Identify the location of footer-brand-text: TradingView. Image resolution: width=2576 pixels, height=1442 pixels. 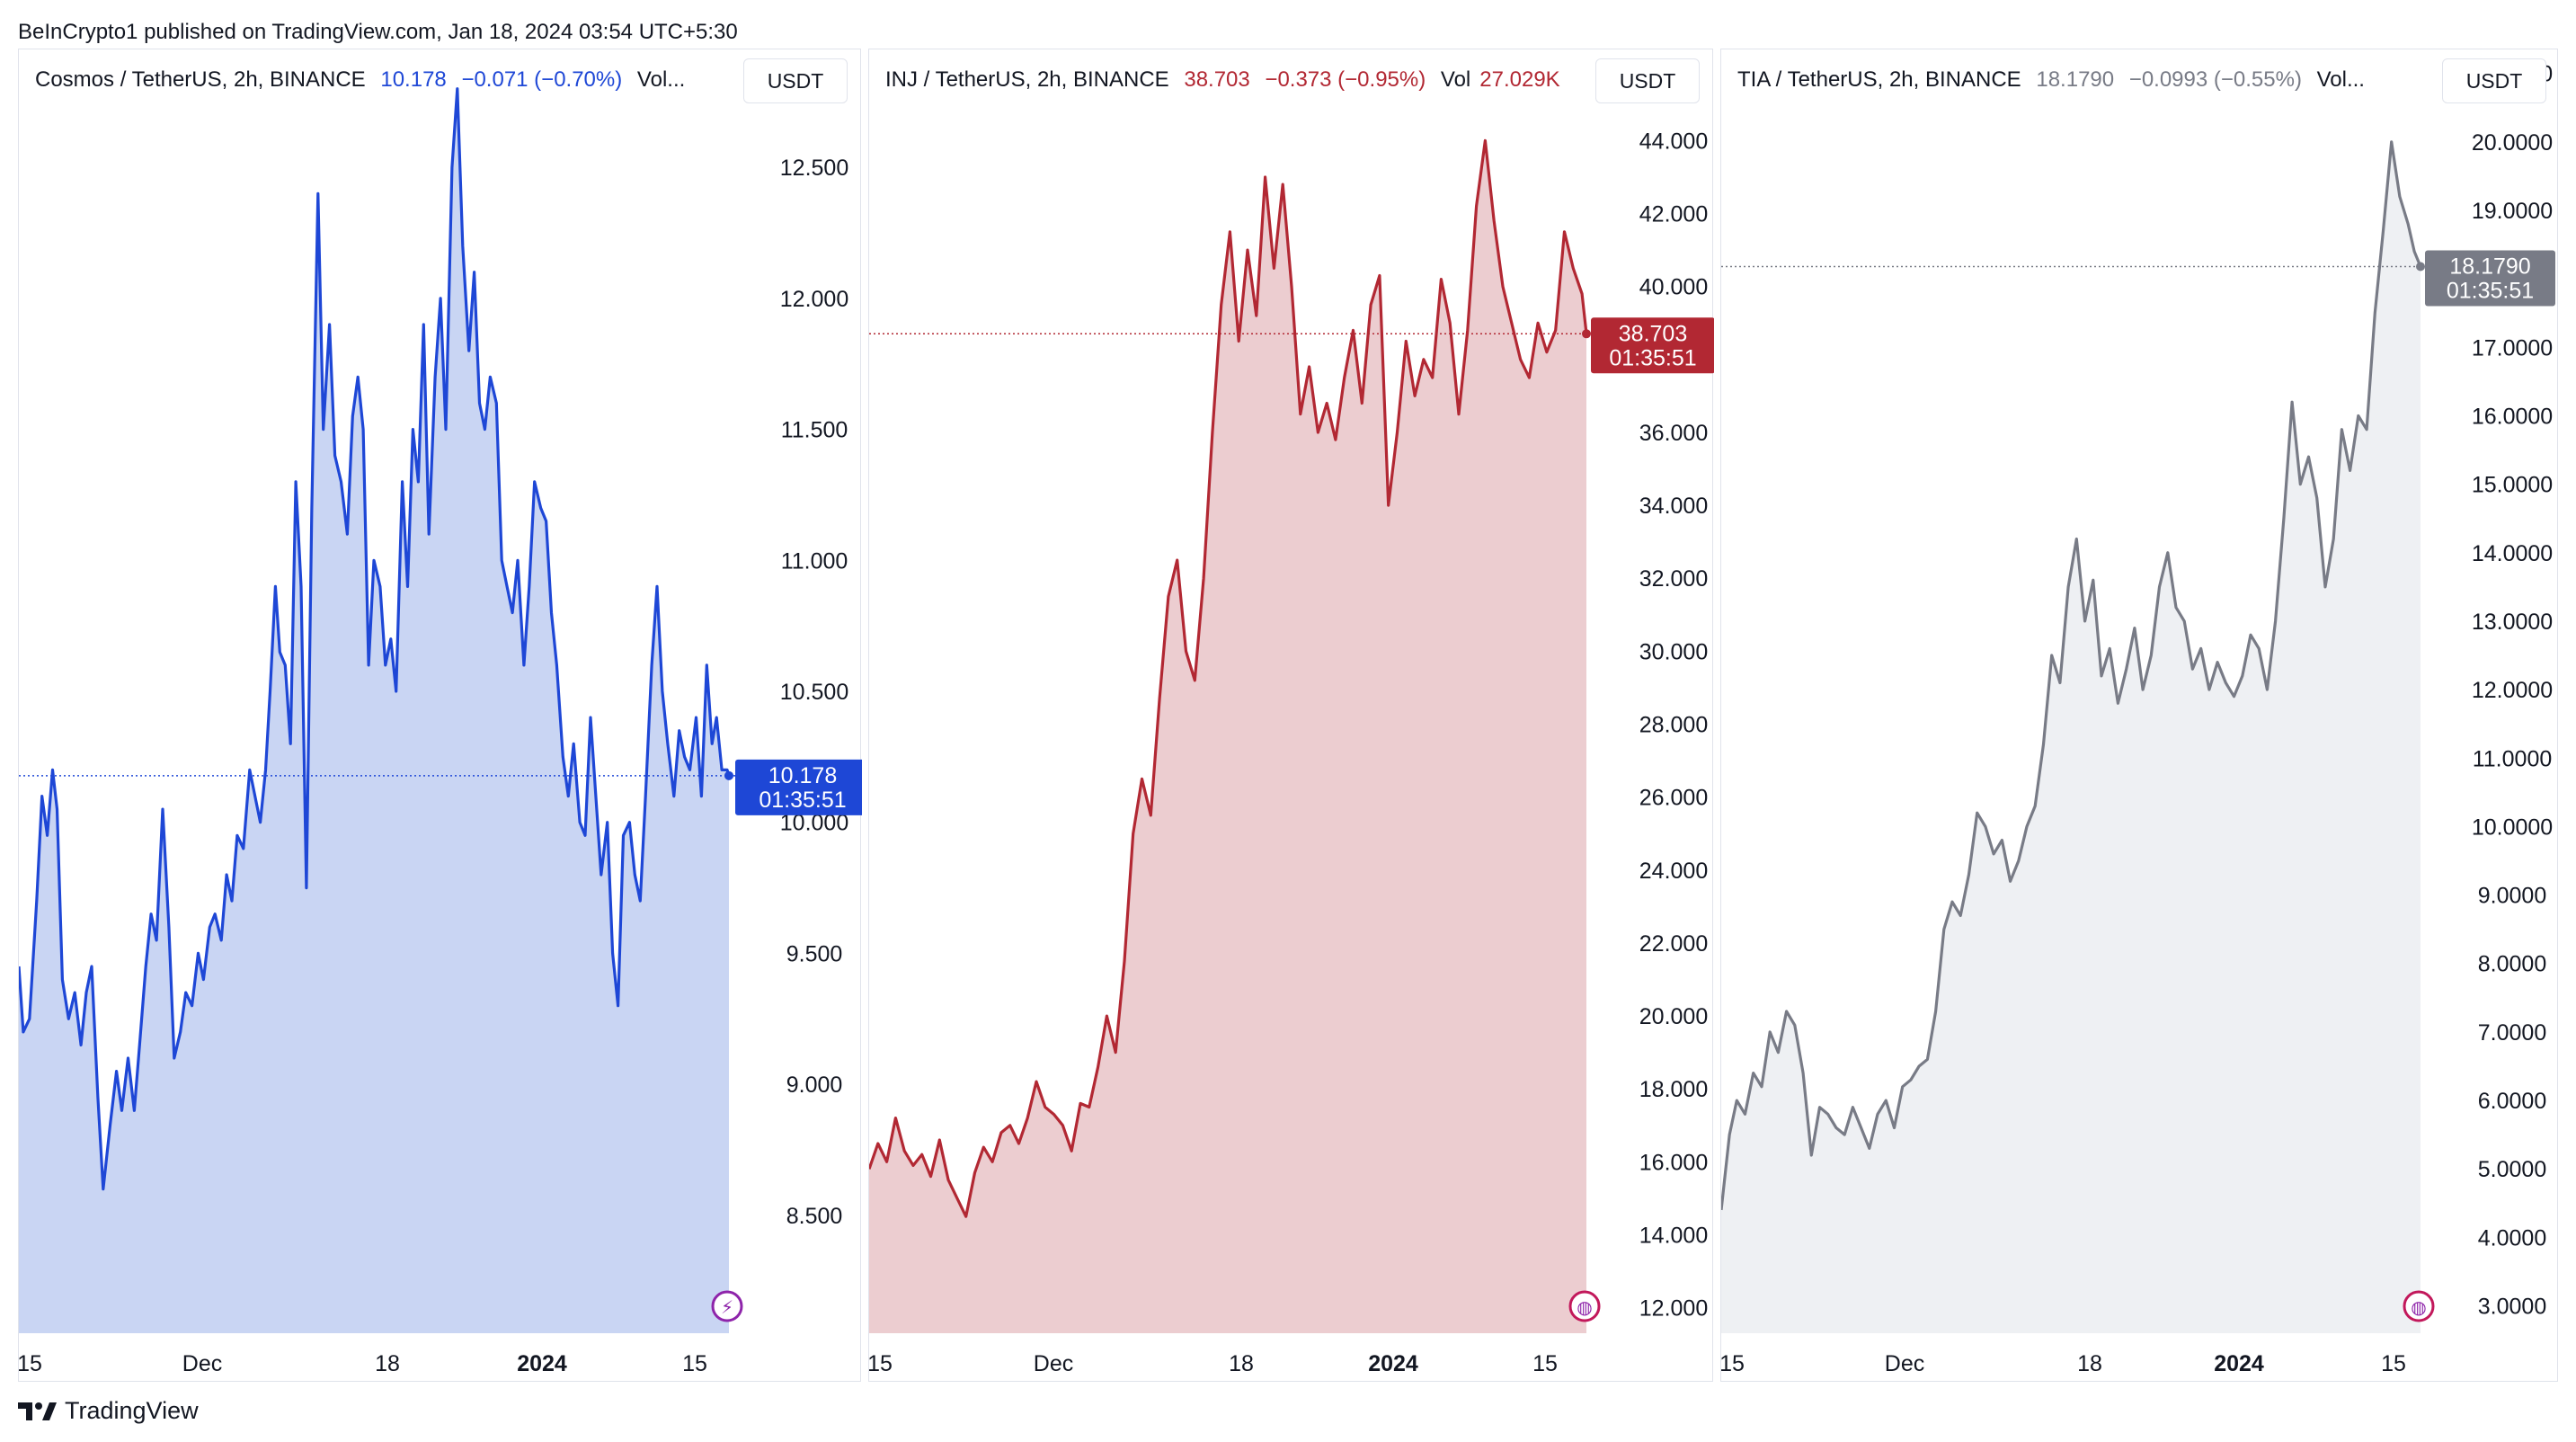
(132, 1410).